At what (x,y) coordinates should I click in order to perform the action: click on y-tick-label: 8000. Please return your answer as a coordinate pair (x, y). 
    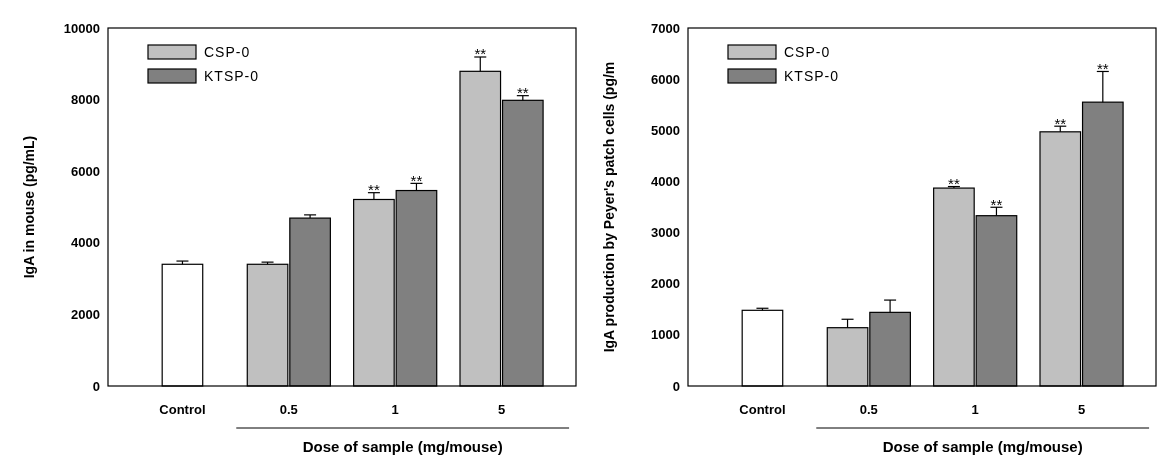
    Looking at the image, I should click on (85, 100).